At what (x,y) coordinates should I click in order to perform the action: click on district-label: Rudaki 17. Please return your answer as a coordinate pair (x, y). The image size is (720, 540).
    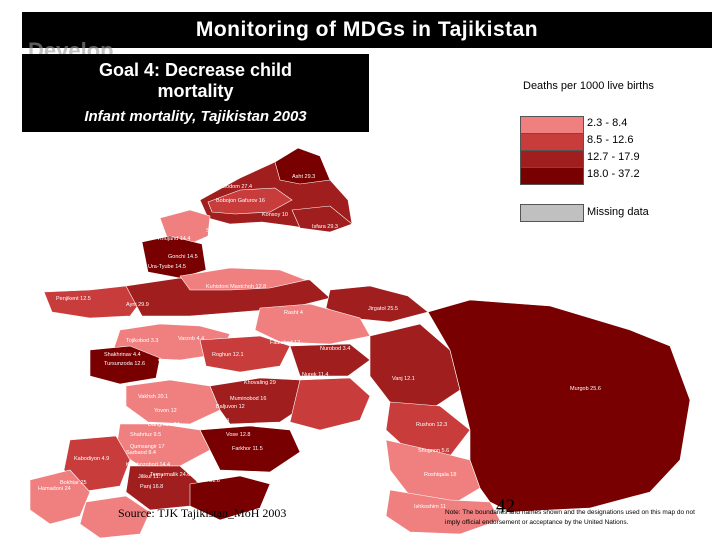
    Looking at the image, I should click on (210, 383).